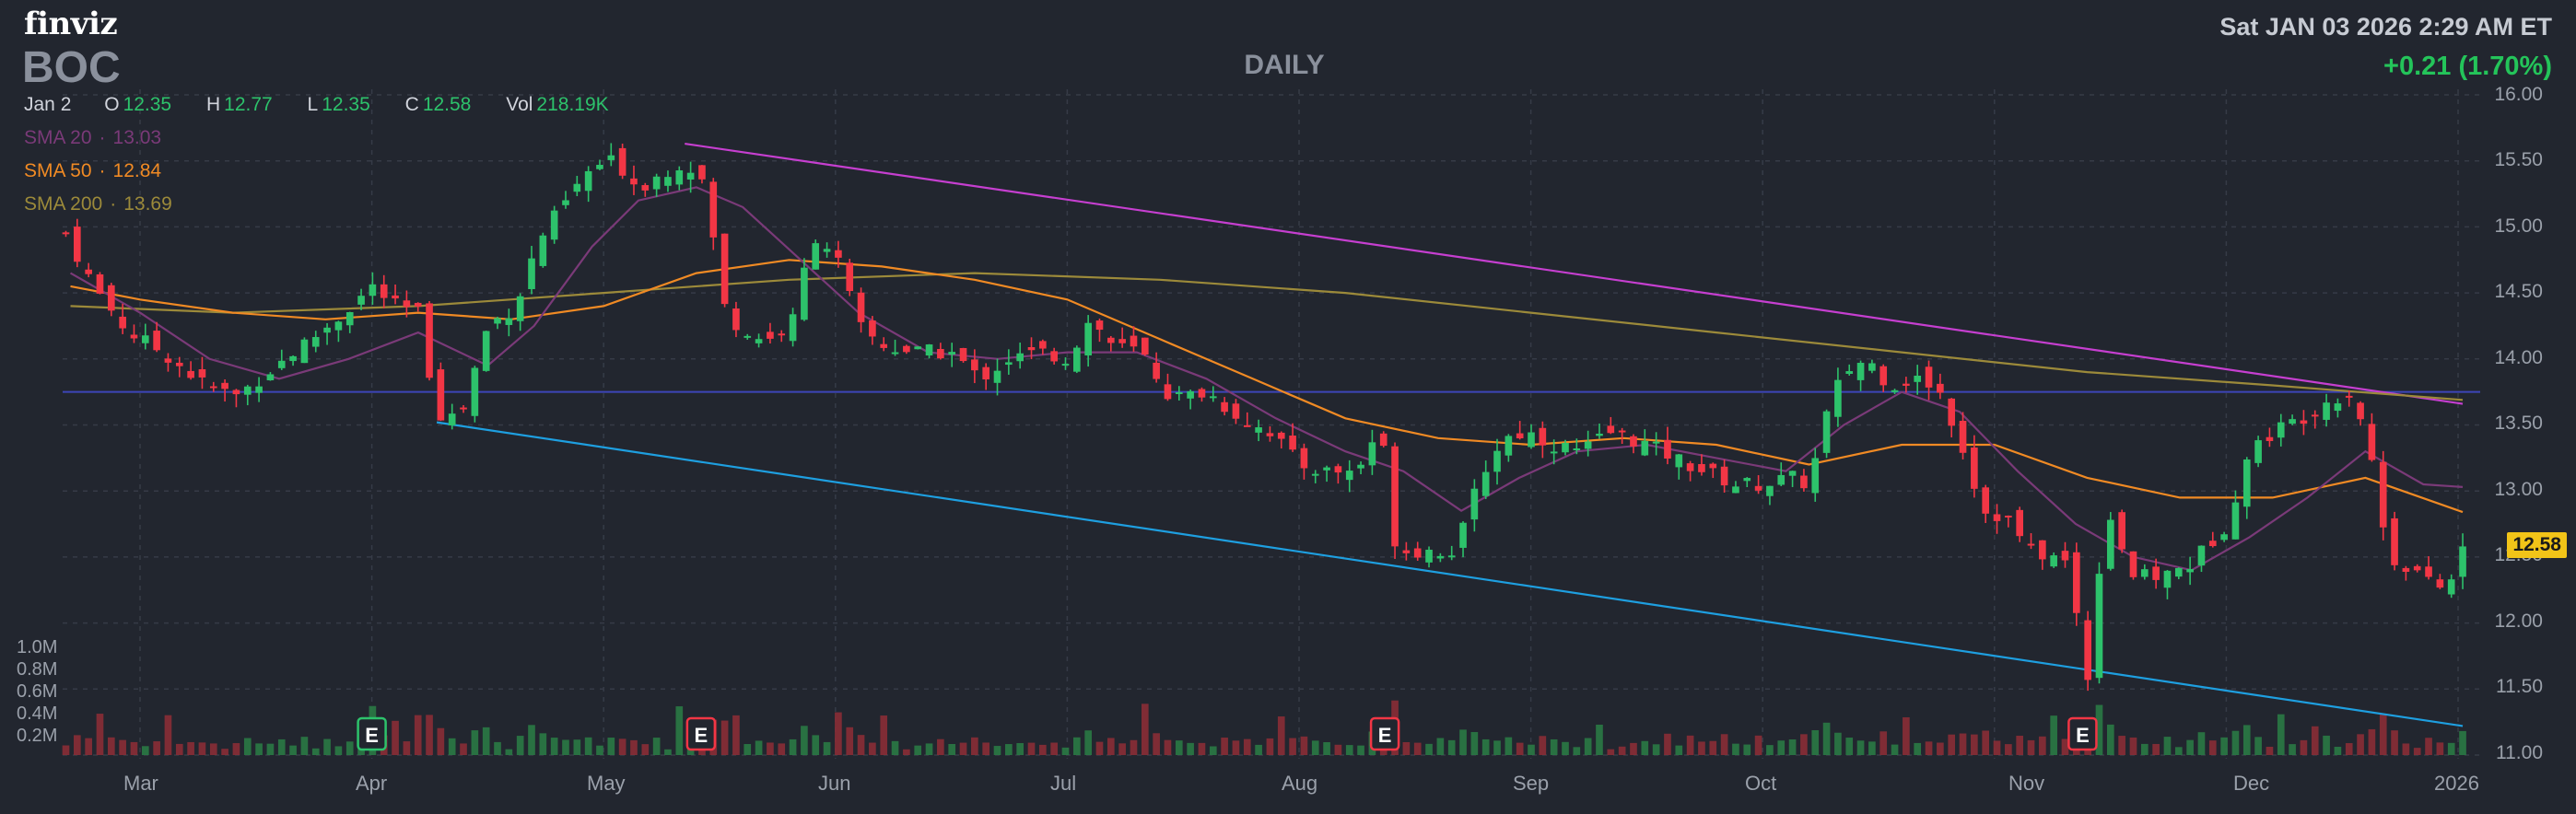 This screenshot has width=2576, height=814. Describe the element at coordinates (2467, 66) in the screenshot. I see `price-change: +0.21 (1.70%)` at that location.